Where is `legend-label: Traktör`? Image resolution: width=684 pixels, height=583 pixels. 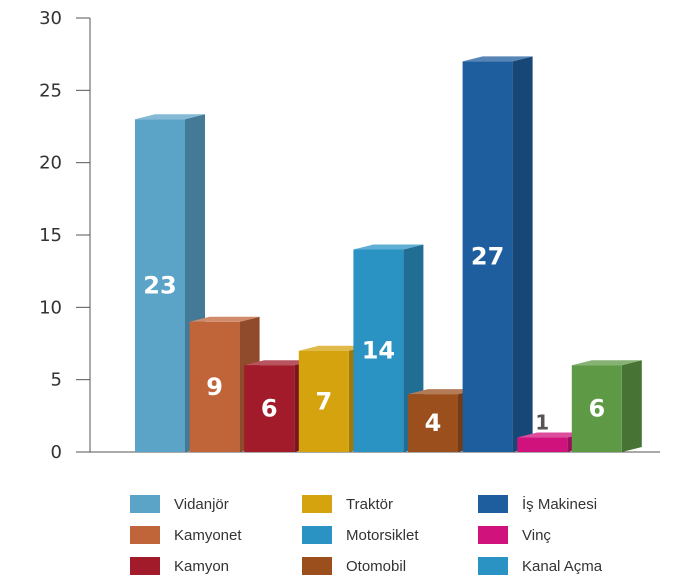
legend-label: Traktör is located at coordinates (369, 504).